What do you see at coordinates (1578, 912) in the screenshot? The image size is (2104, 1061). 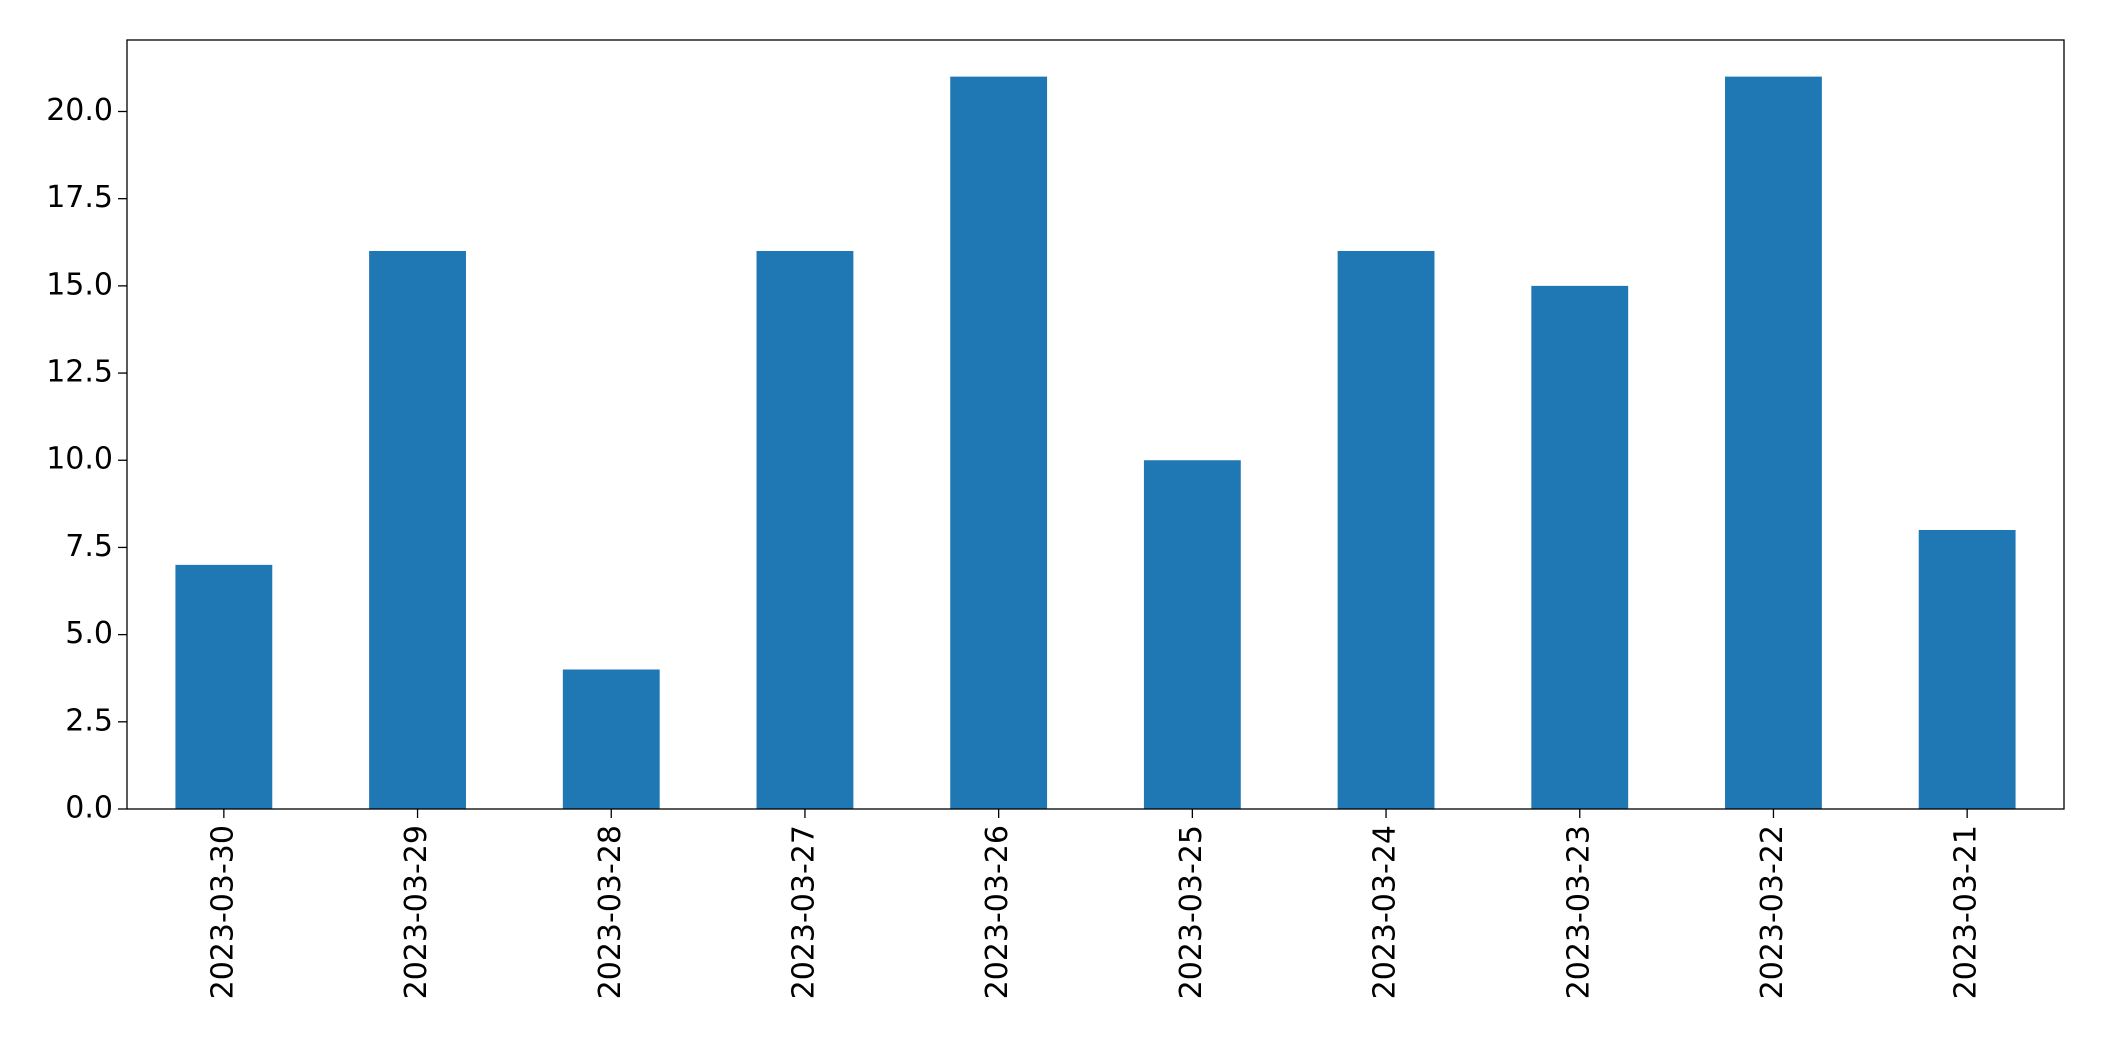 I see `x-tick-label: 2023-03-23` at bounding box center [1578, 912].